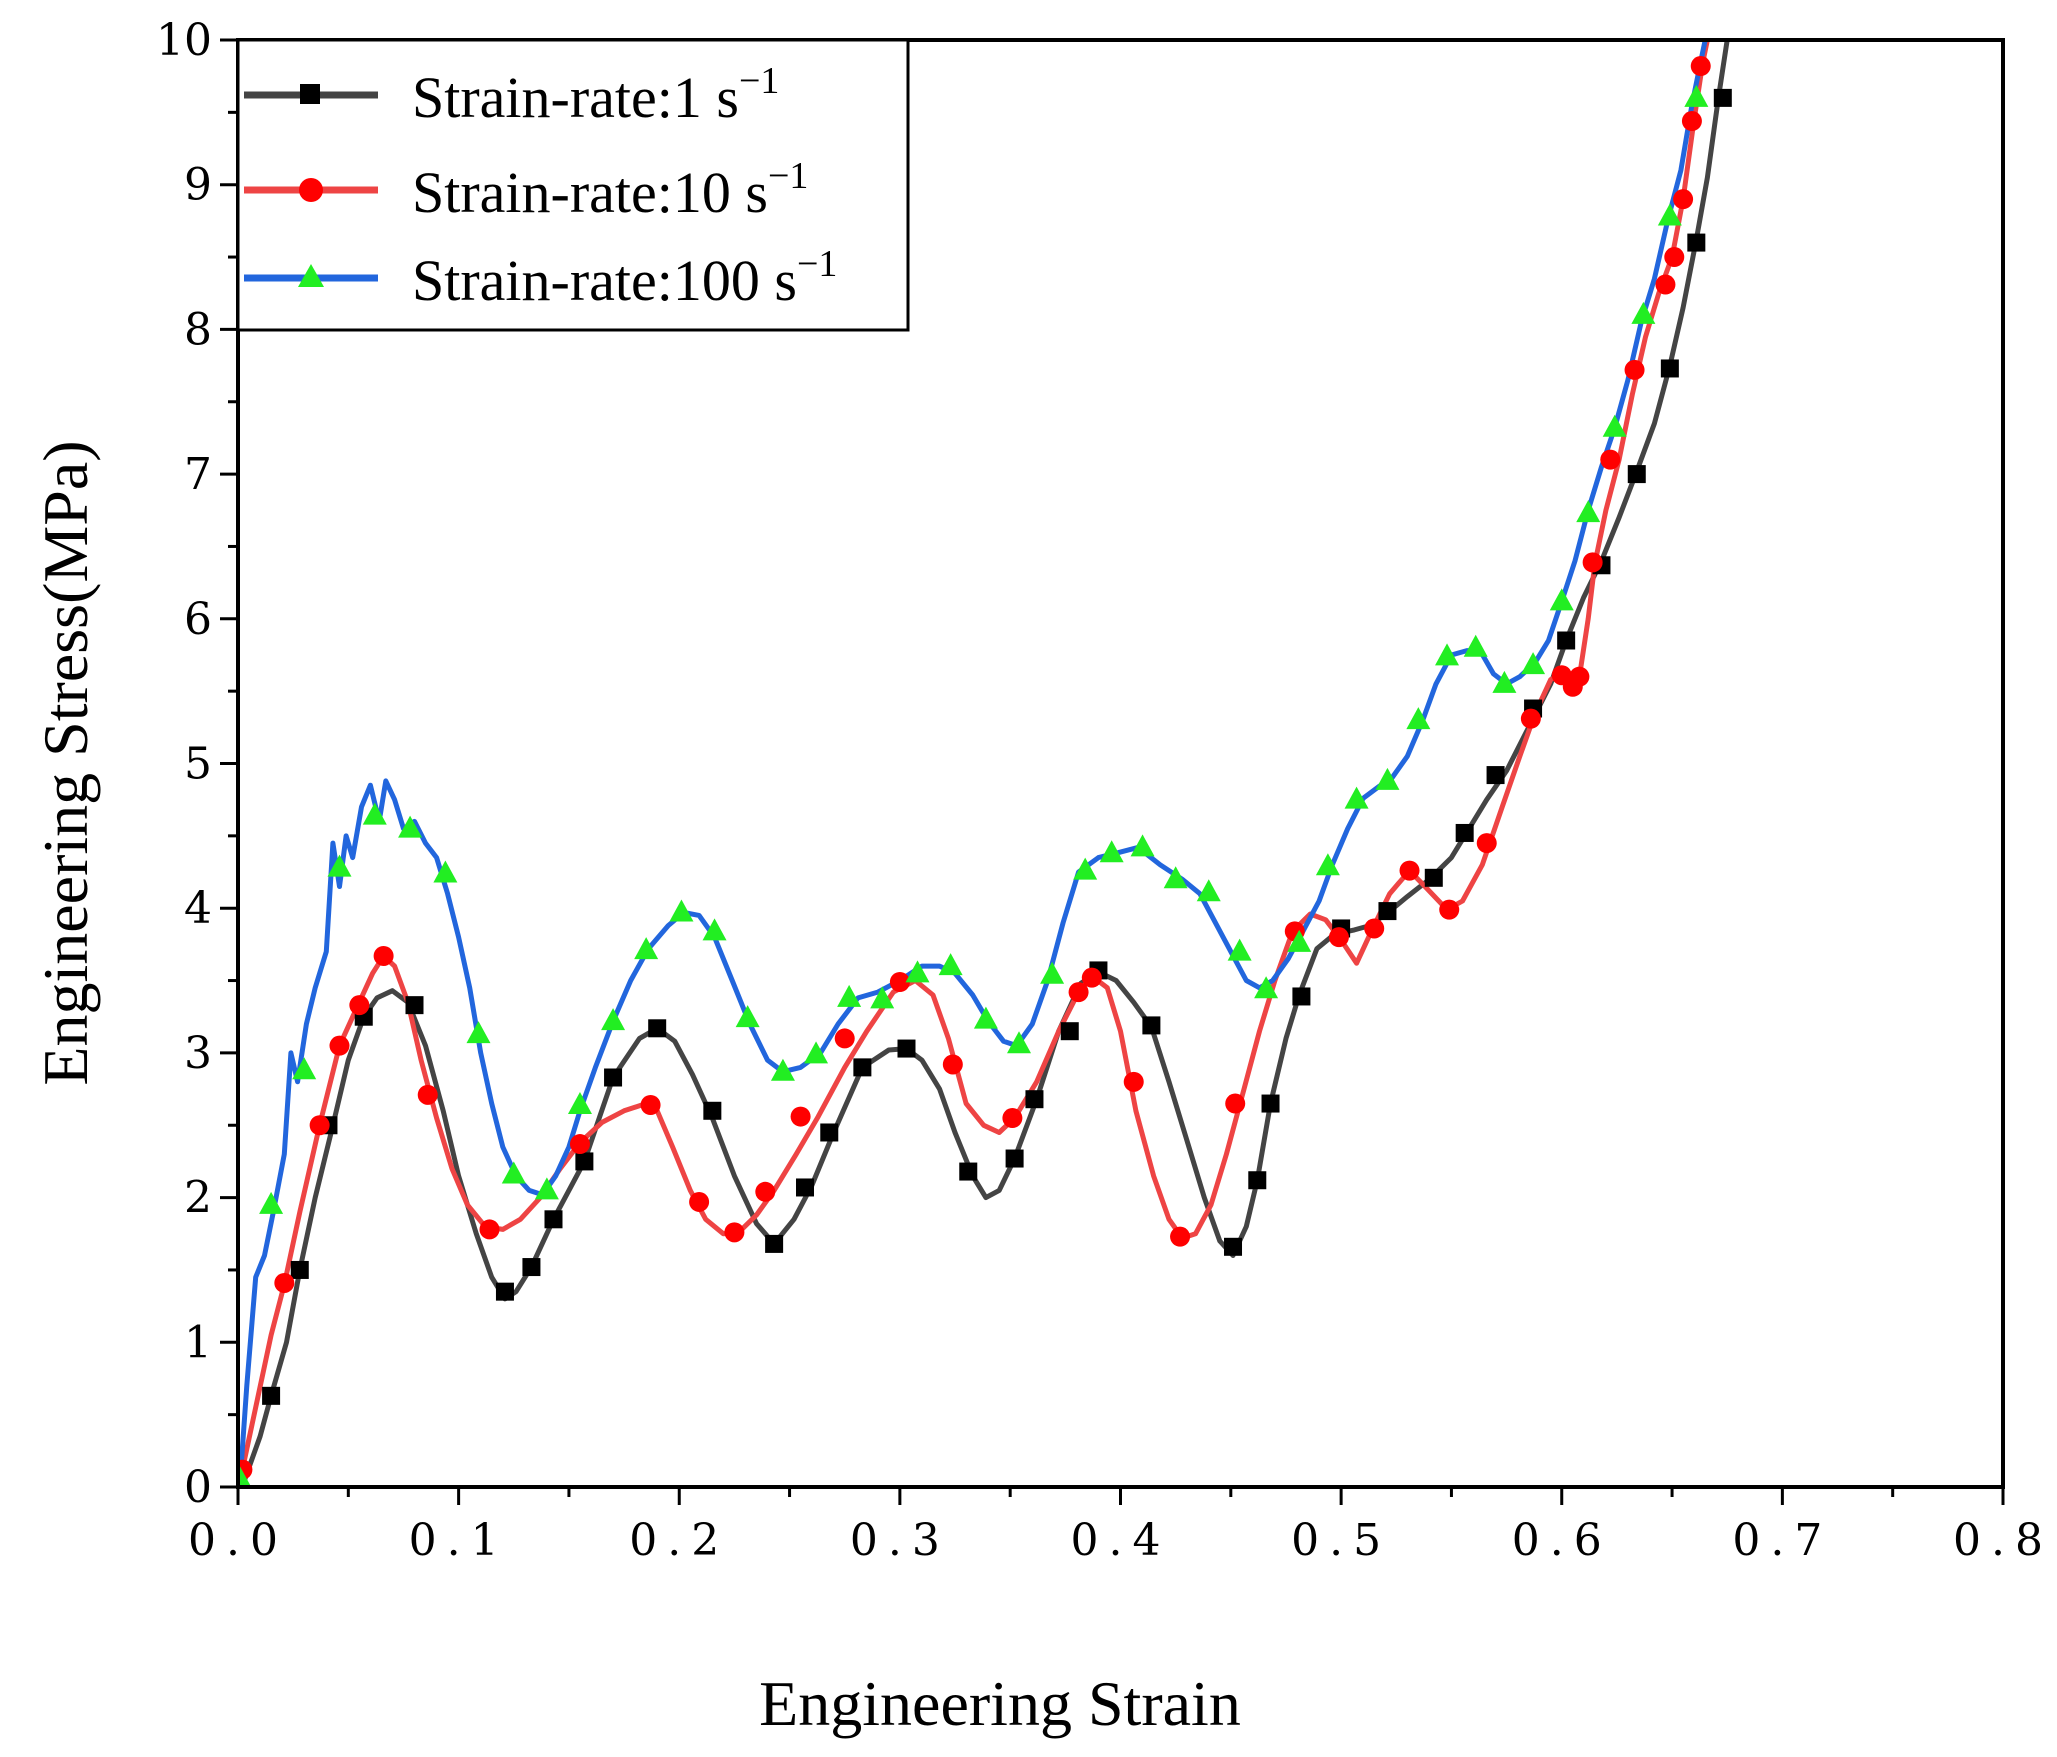 This screenshot has width=2057, height=1757. Describe the element at coordinates (198, 908) in the screenshot. I see `y-tick-label: 4` at that location.